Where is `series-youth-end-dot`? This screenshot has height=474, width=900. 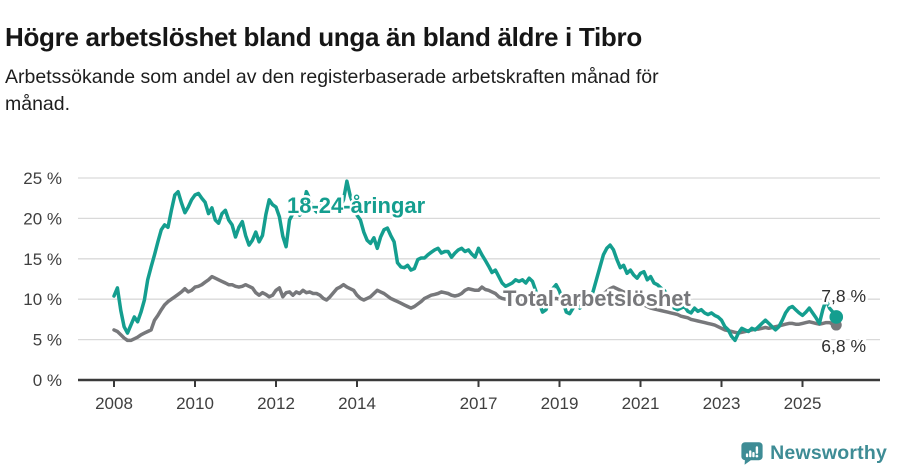 series-youth-end-dot is located at coordinates (836, 317).